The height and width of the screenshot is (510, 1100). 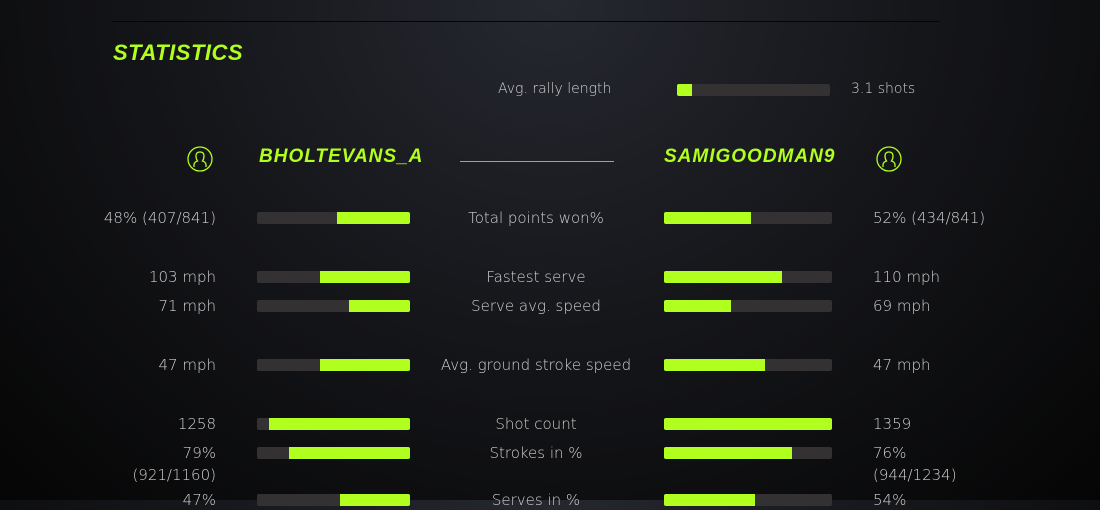 I want to click on stat-left-value: 47%, so click(x=199, y=500).